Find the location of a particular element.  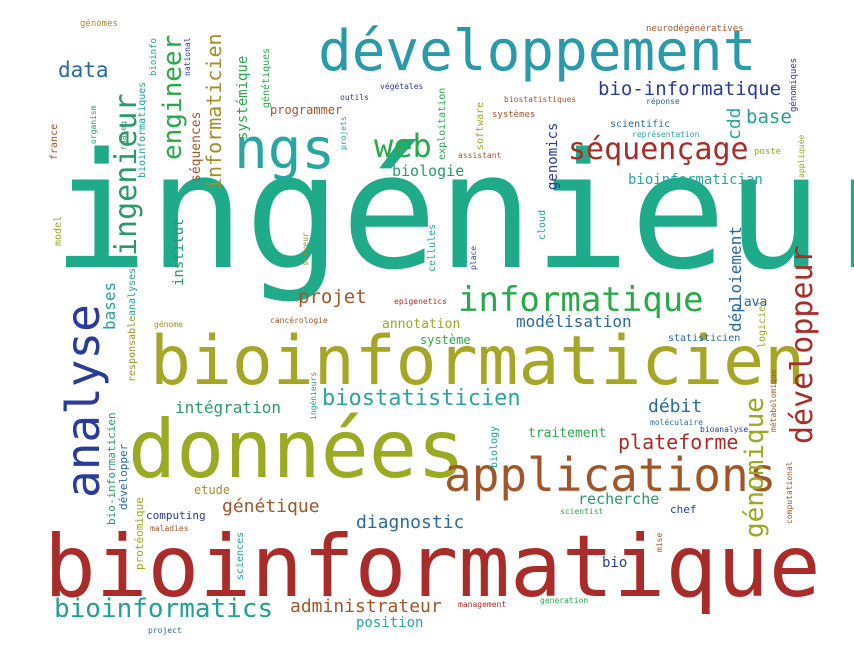

cloud-word: représentation is located at coordinates (666, 134).